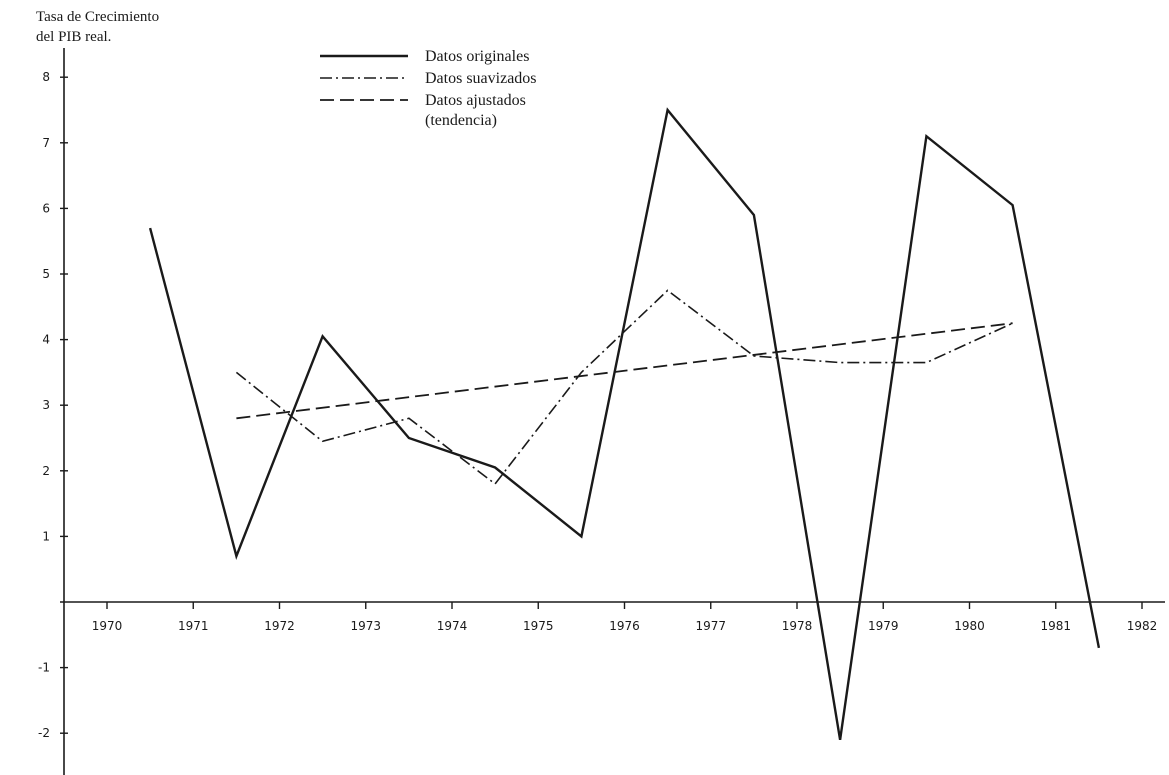 The image size is (1169, 775). What do you see at coordinates (46, 77) in the screenshot?
I see `y-tick-label: 8` at bounding box center [46, 77].